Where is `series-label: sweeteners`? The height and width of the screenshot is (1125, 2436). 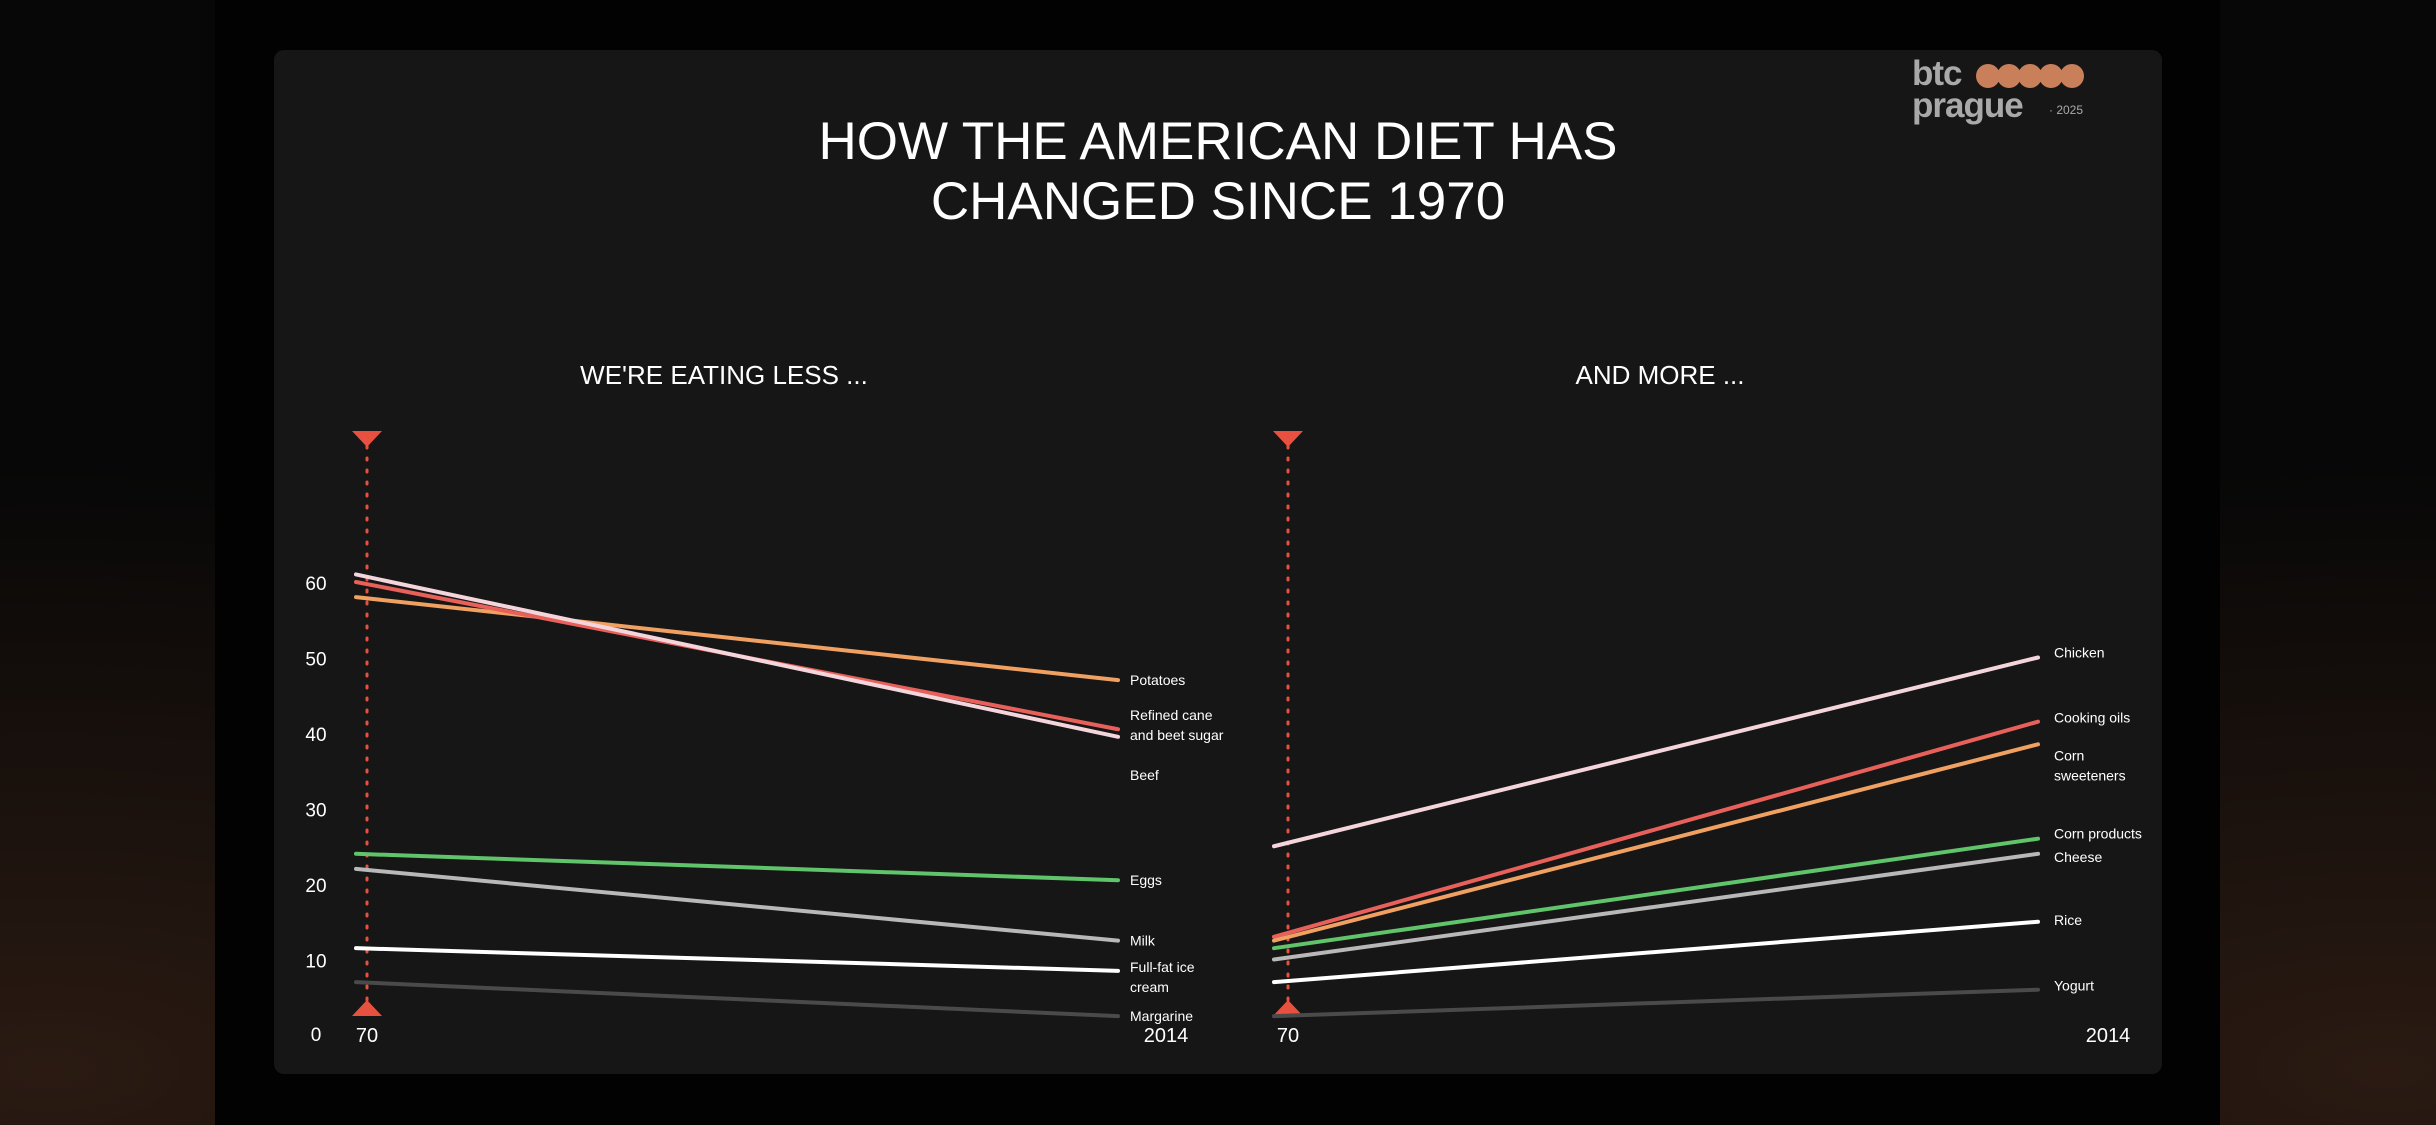
series-label: sweeteners is located at coordinates (2090, 775).